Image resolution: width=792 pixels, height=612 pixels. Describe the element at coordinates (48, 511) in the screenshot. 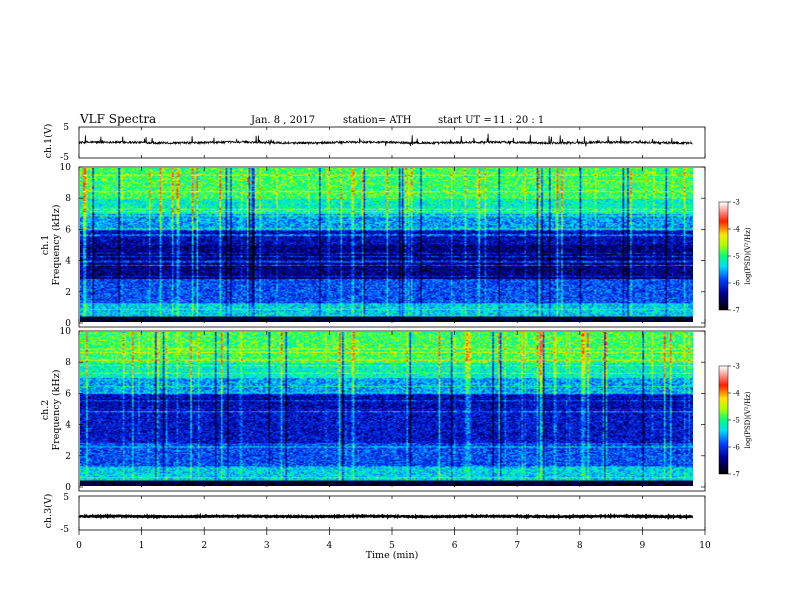

I see `ch3-ylabel: ch.3(V)` at that location.